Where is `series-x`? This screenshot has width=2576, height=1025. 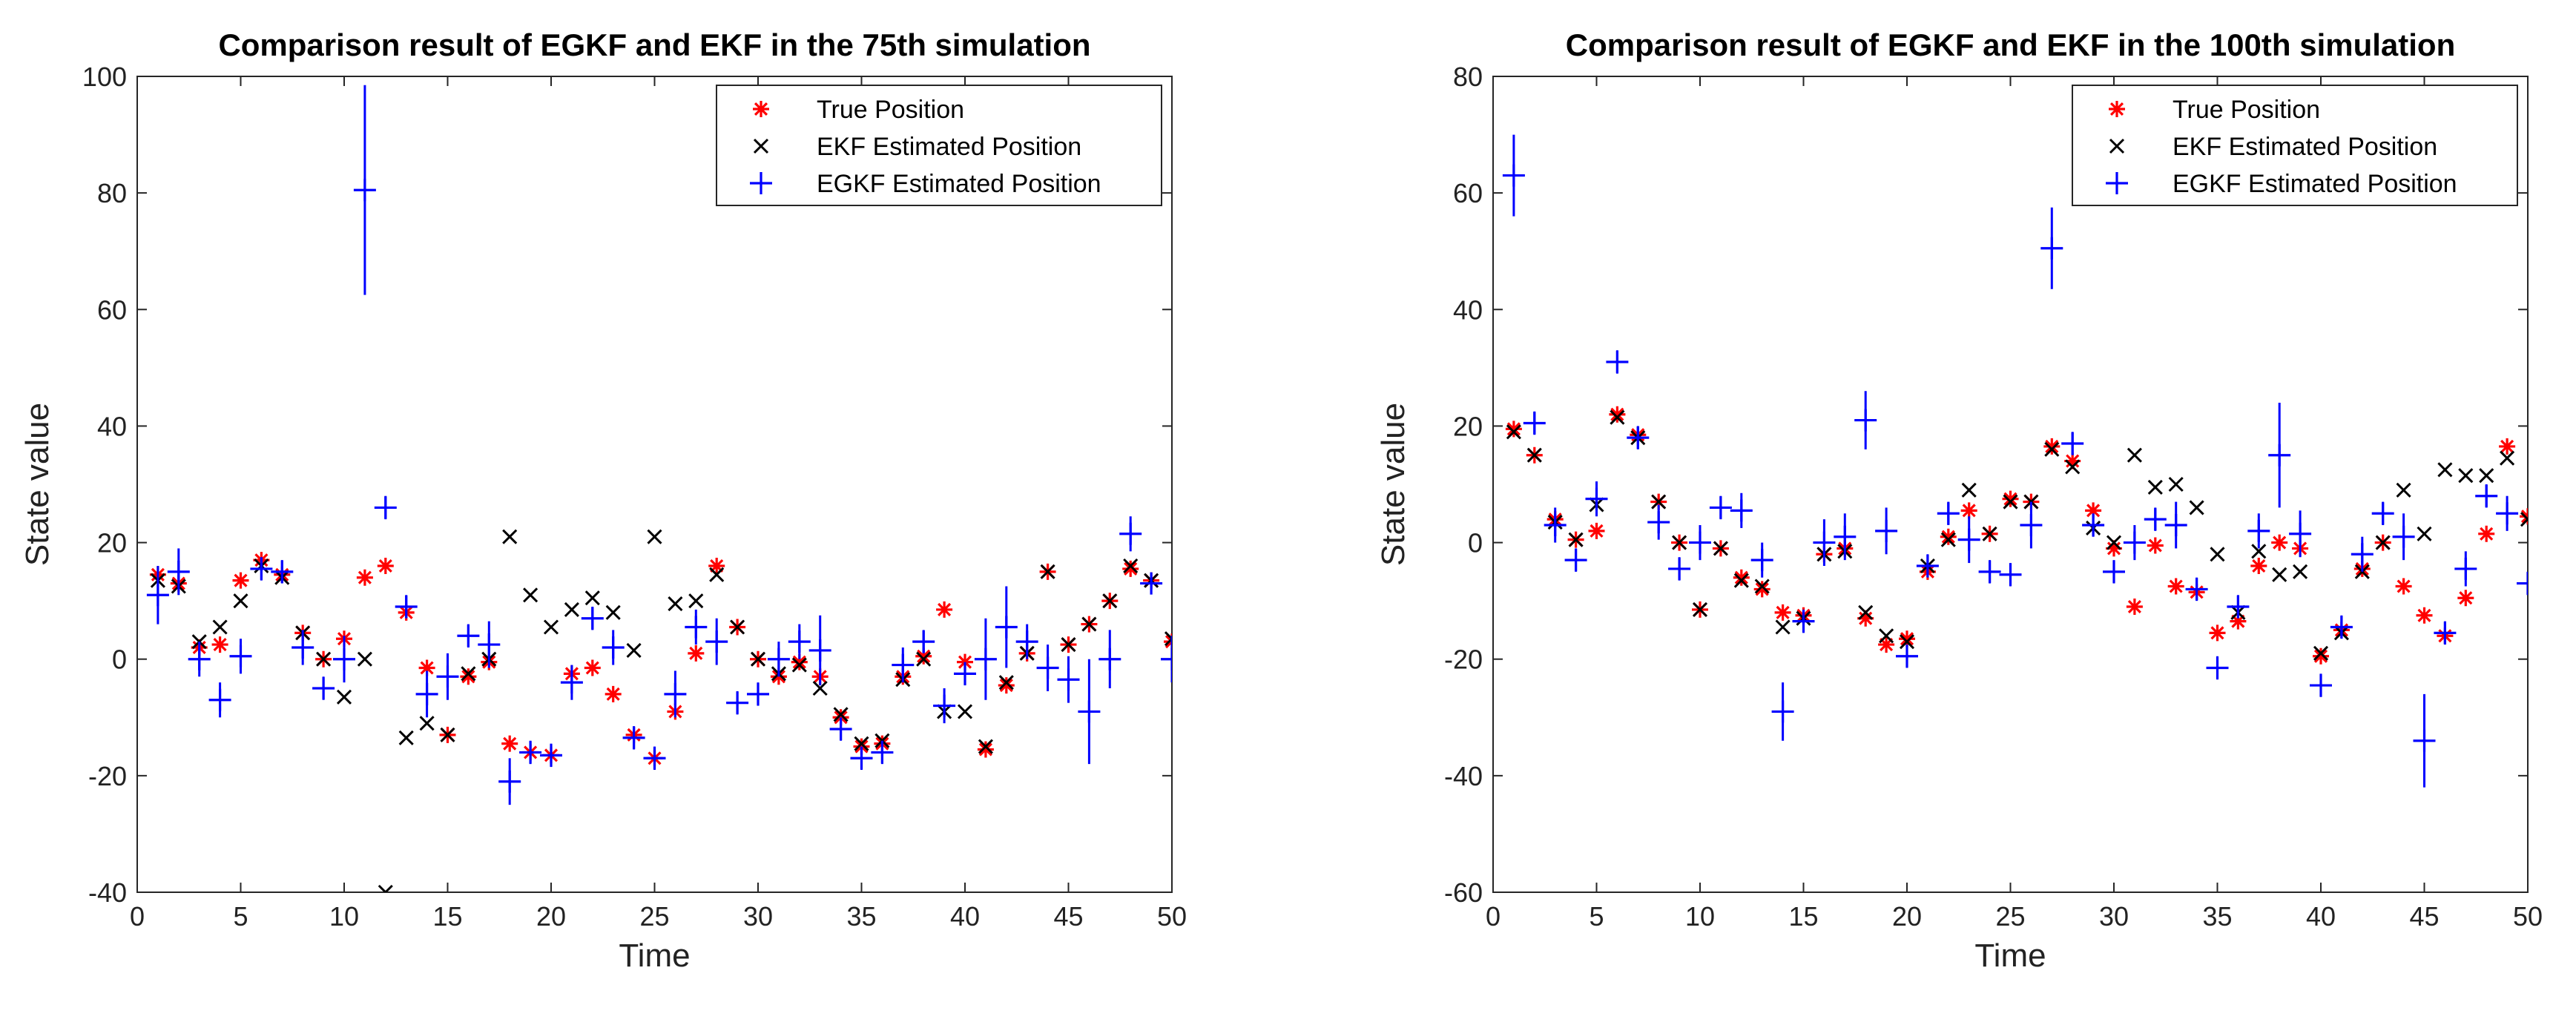 series-x is located at coordinates (2017, 535).